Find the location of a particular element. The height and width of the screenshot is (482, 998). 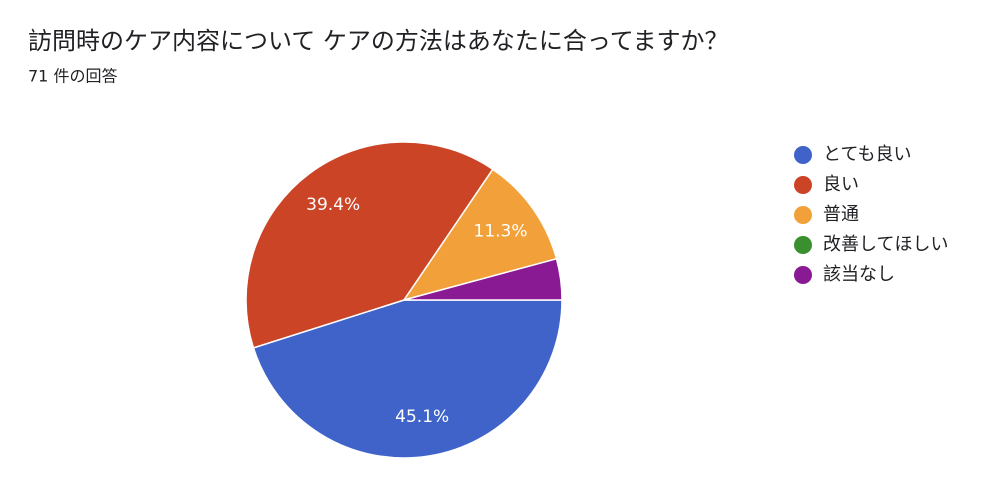

legend-label: 普通 is located at coordinates (841, 214).